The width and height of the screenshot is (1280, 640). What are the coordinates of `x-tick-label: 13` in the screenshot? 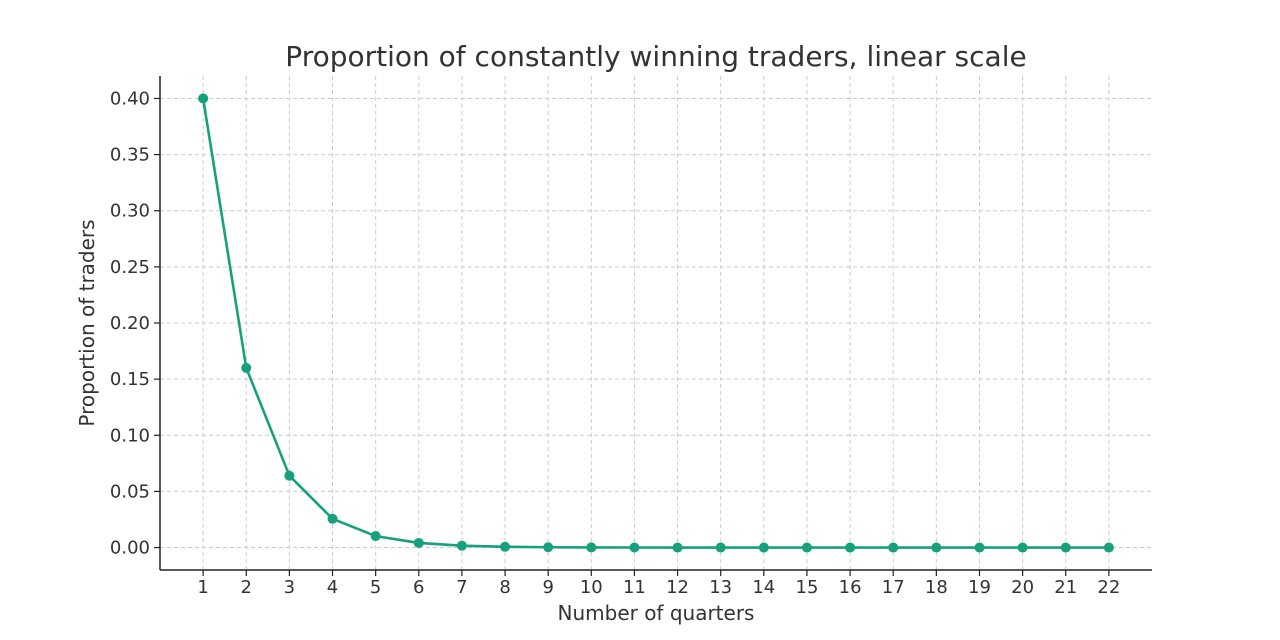 It's located at (720, 587).